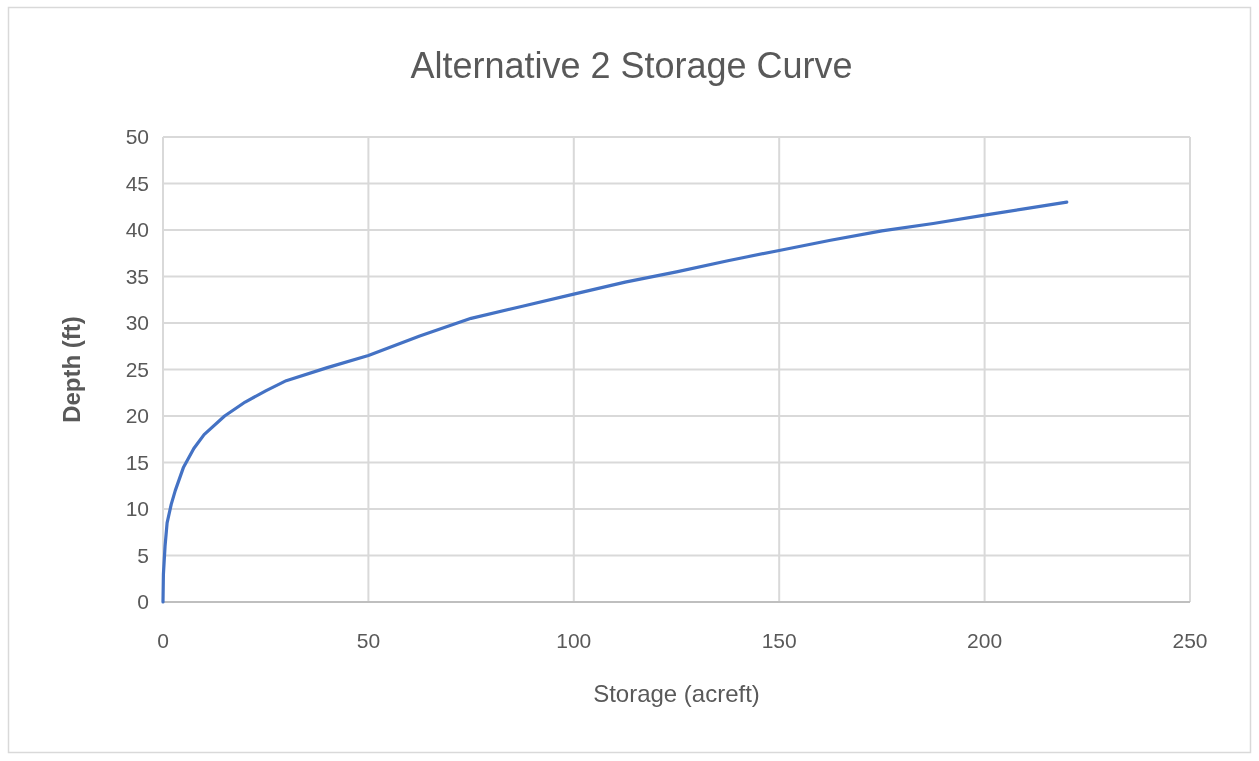 Image resolution: width=1259 pixels, height=761 pixels. Describe the element at coordinates (574, 640) in the screenshot. I see `x-tick-label: 100` at that location.